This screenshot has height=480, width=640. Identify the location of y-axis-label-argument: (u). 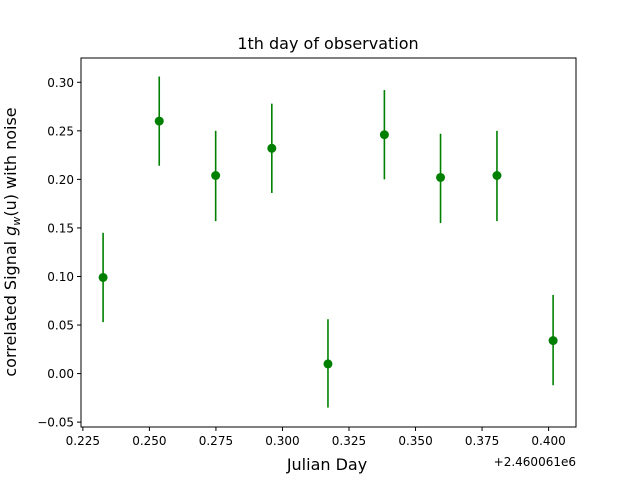
(10, 205).